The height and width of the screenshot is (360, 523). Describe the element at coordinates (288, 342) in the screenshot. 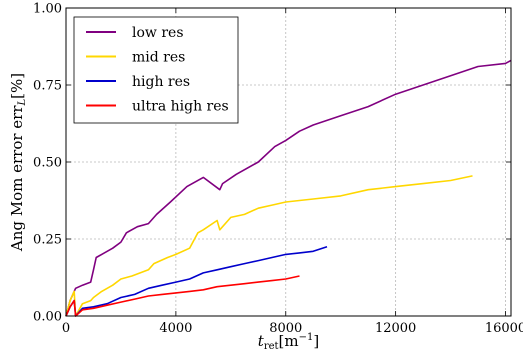

I see `x-axis-label: tret[m−1]` at that location.